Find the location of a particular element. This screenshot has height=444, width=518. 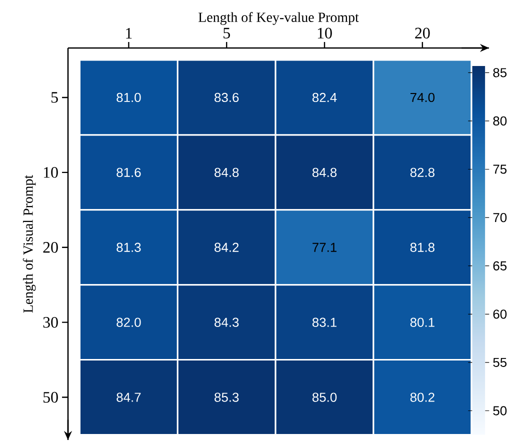

data-label: 81.8 is located at coordinates (422, 247).